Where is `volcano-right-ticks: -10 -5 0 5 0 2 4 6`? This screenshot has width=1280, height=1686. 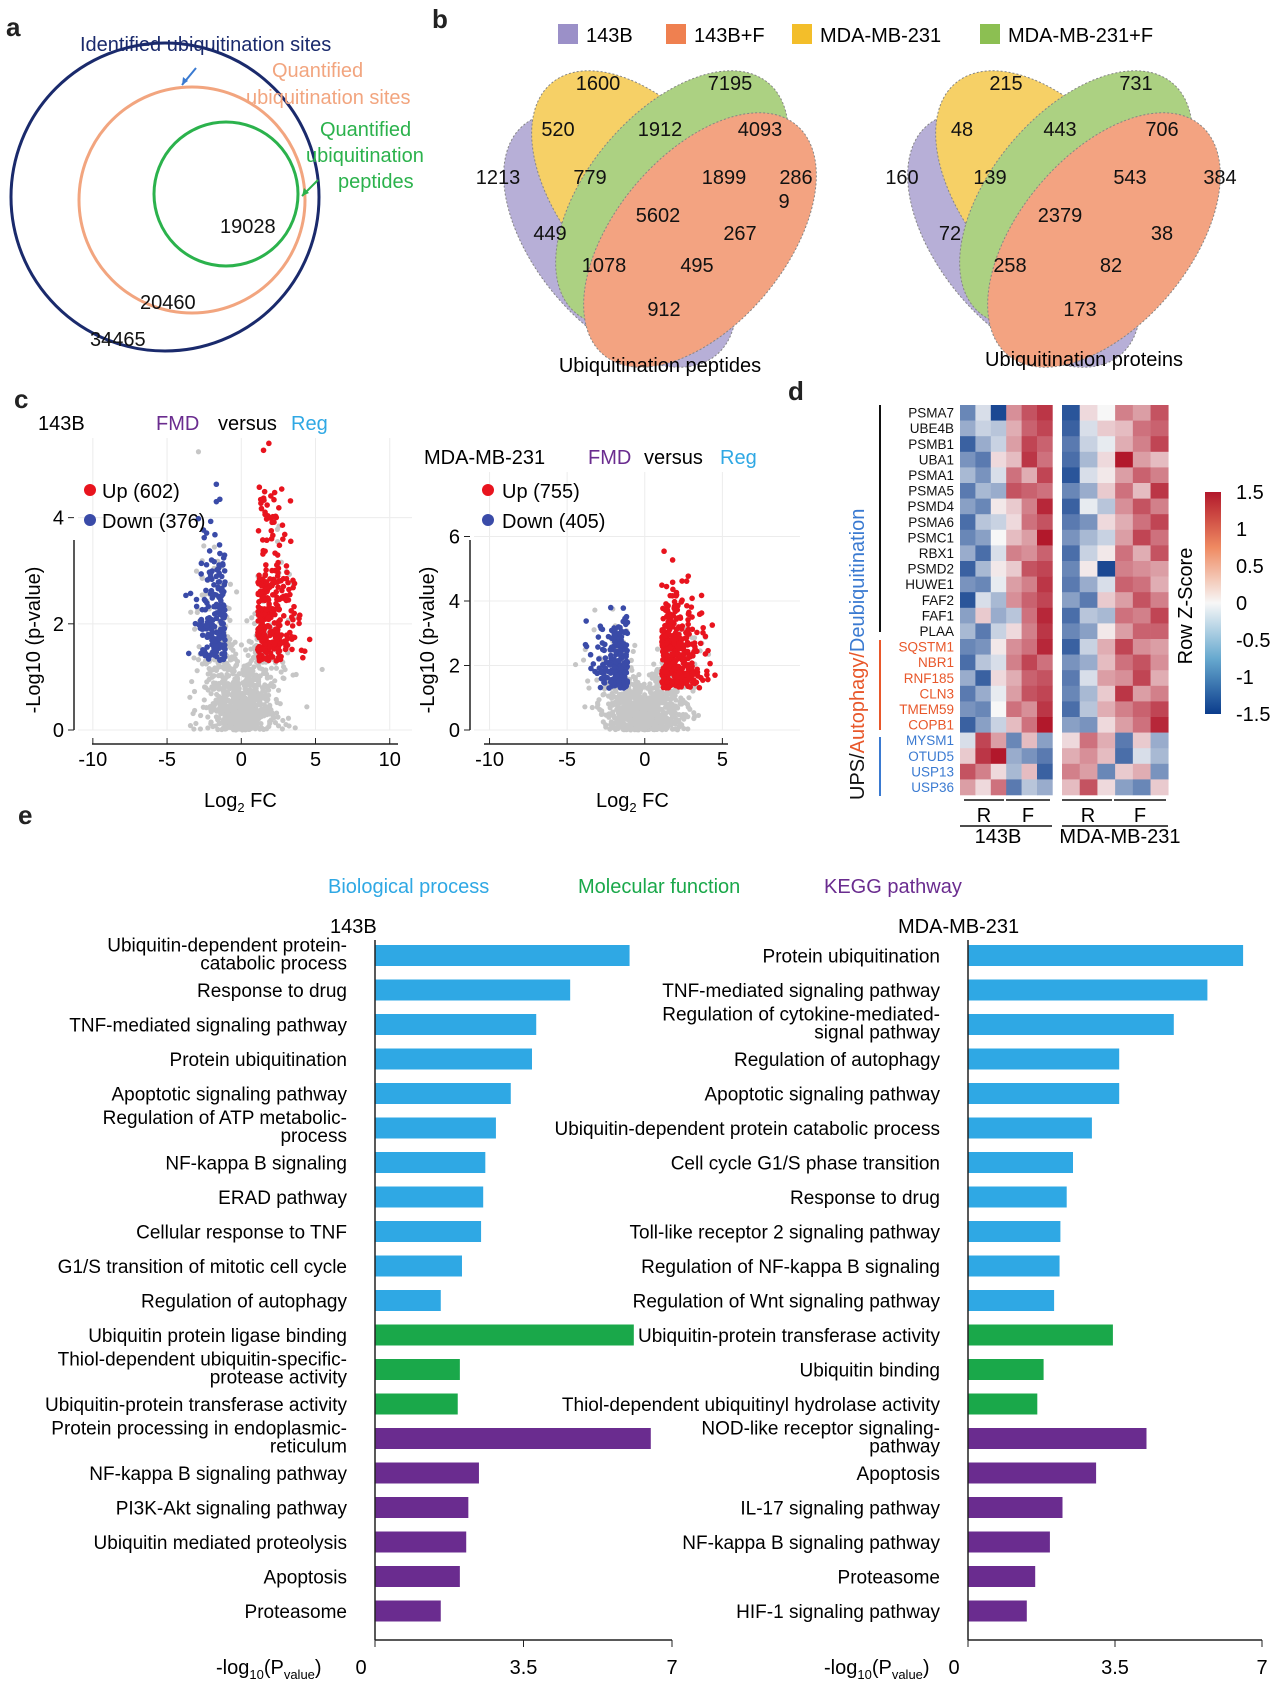
volcano-right-ticks: -10 -5 0 5 0 2 4 6 is located at coordinates (588, 649).